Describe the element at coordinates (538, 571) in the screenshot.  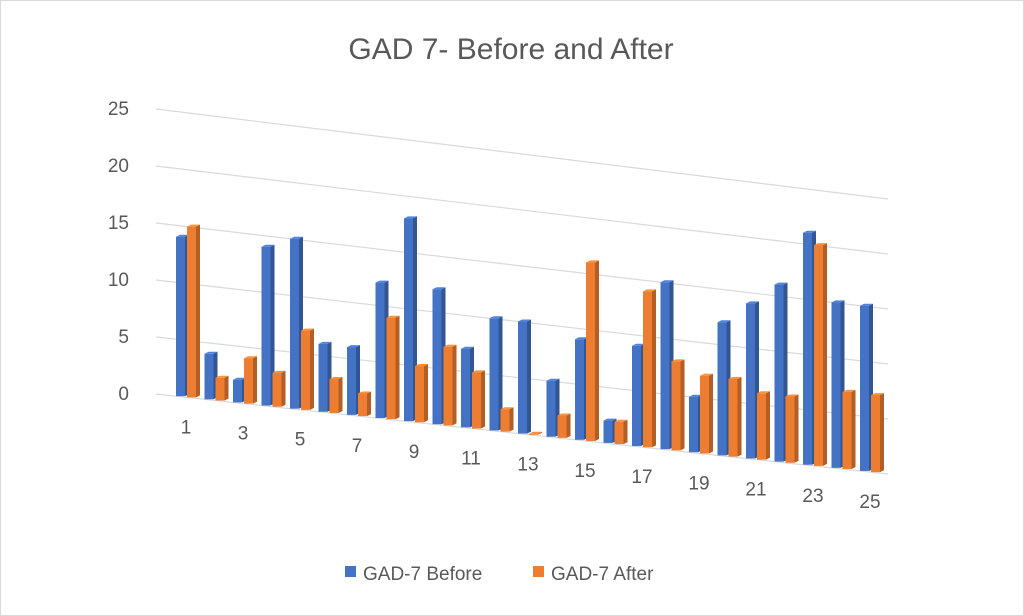
I see `legend-swatch-after` at that location.